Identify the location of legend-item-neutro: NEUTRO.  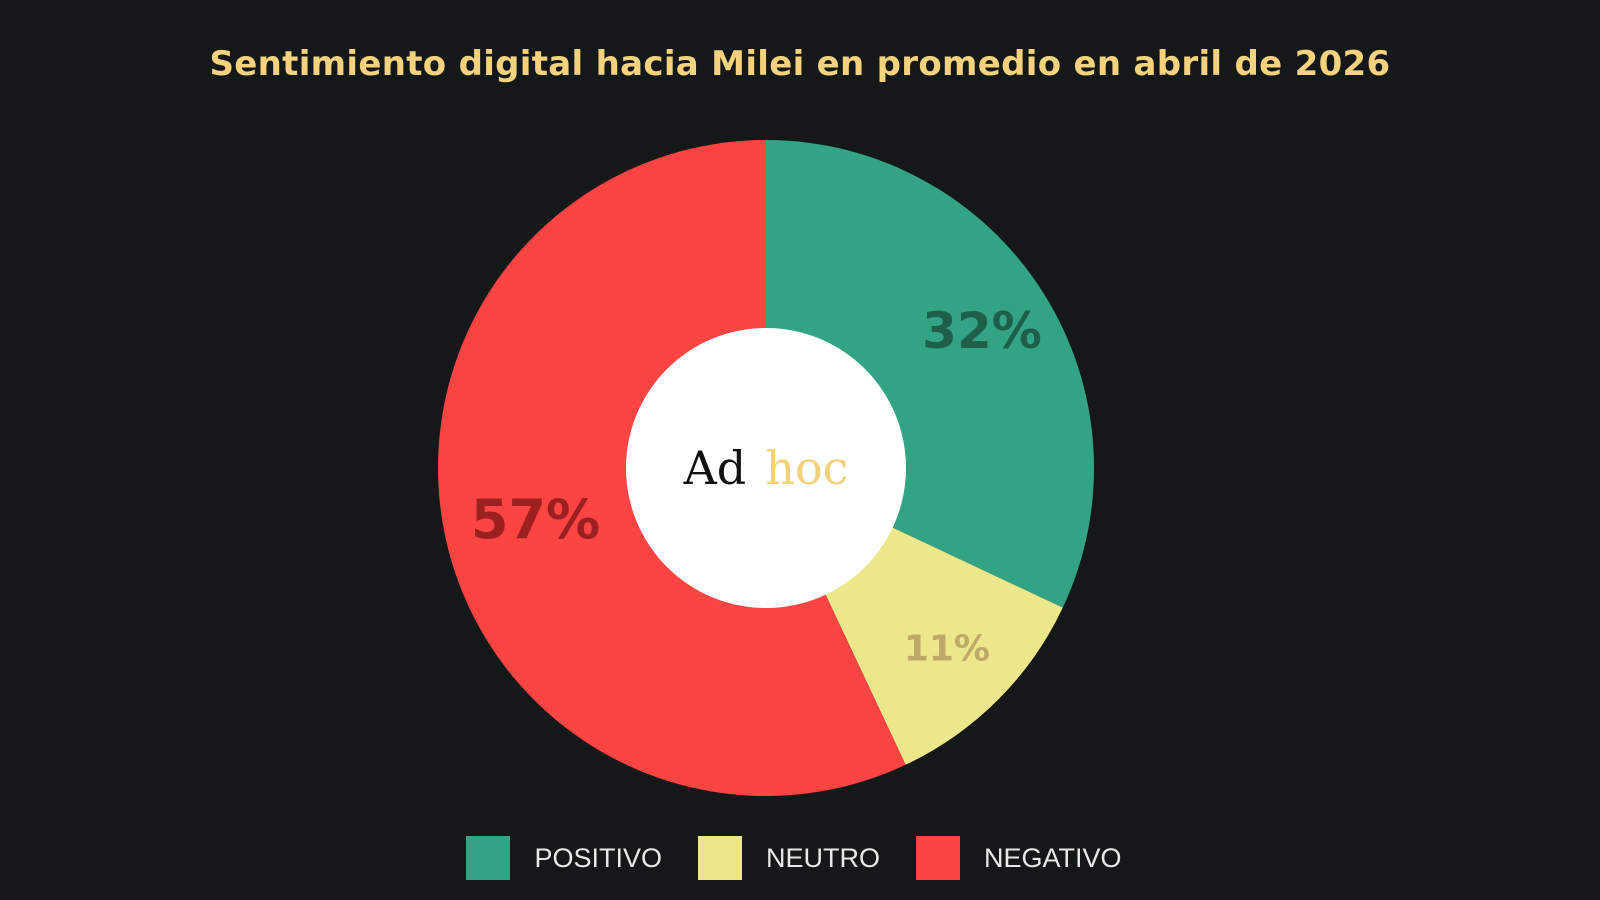
(795, 858).